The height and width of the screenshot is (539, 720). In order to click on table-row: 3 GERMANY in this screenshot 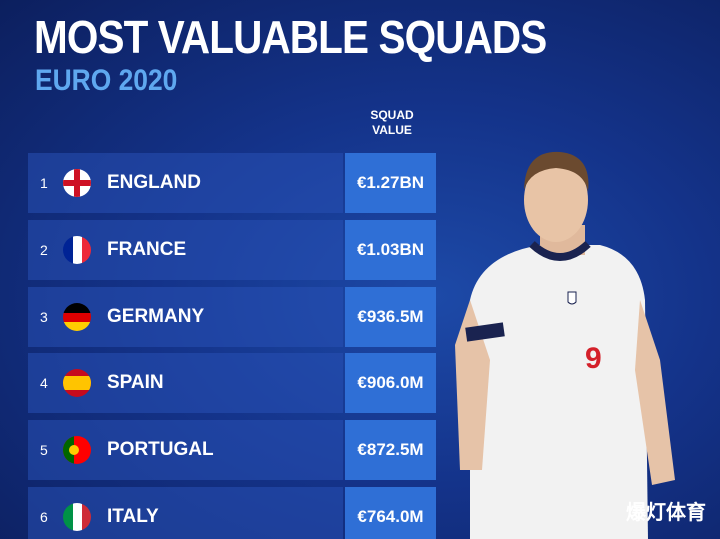, I will do `click(185, 316)`.